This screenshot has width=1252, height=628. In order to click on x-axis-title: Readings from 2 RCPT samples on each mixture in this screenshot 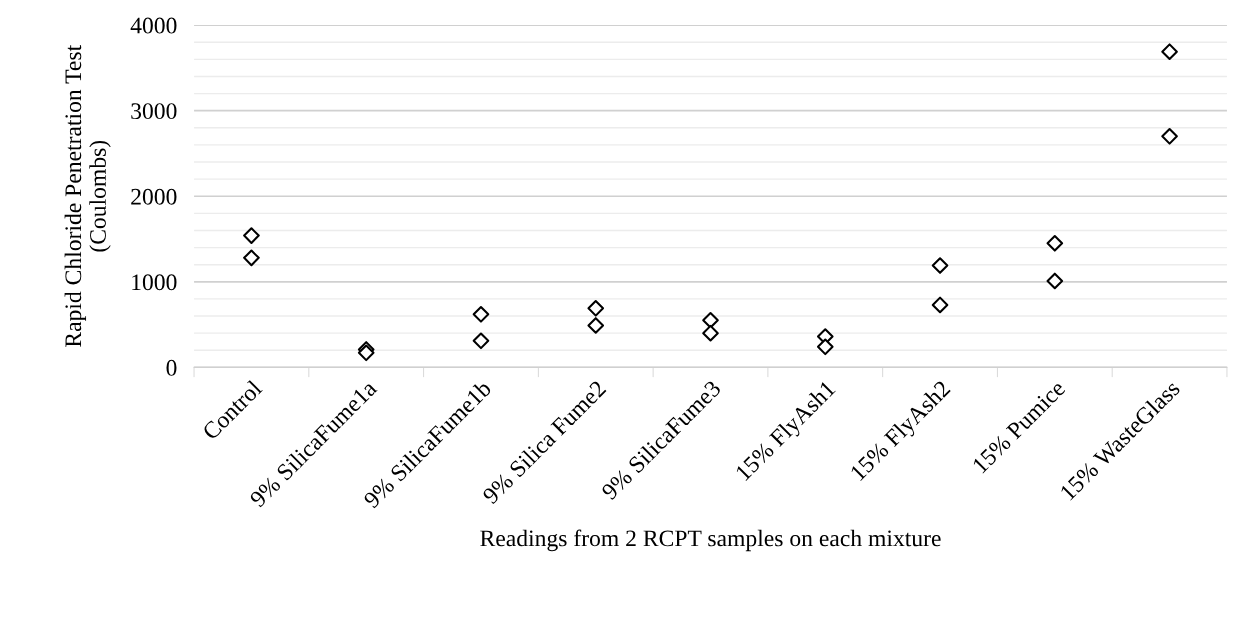, I will do `click(710, 540)`.